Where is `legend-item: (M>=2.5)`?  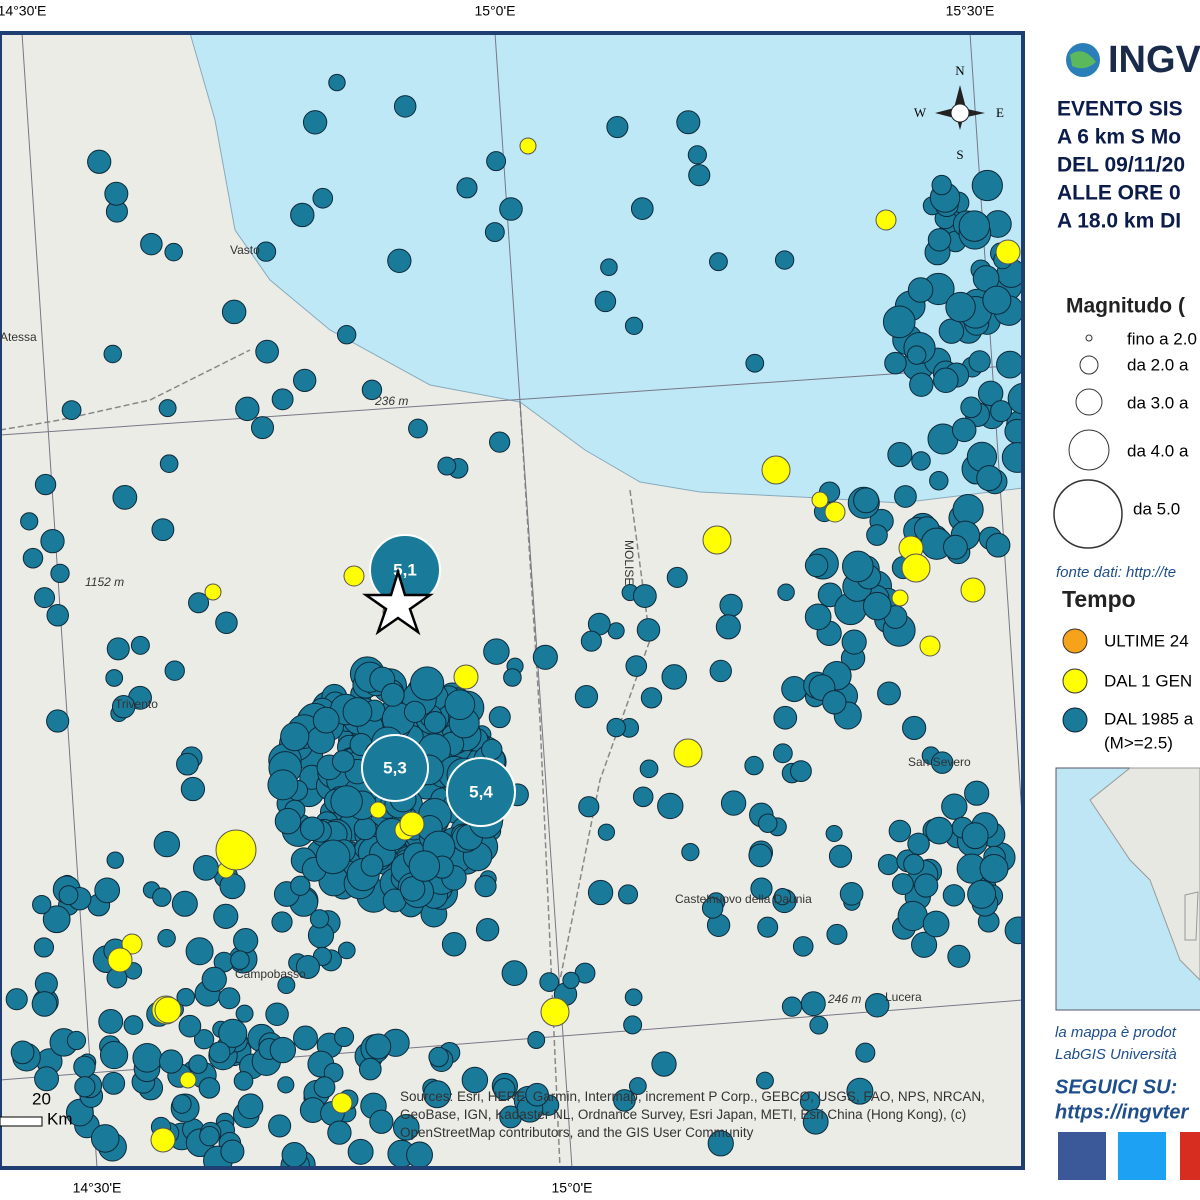
legend-item: (M>=2.5) is located at coordinates (1138, 742).